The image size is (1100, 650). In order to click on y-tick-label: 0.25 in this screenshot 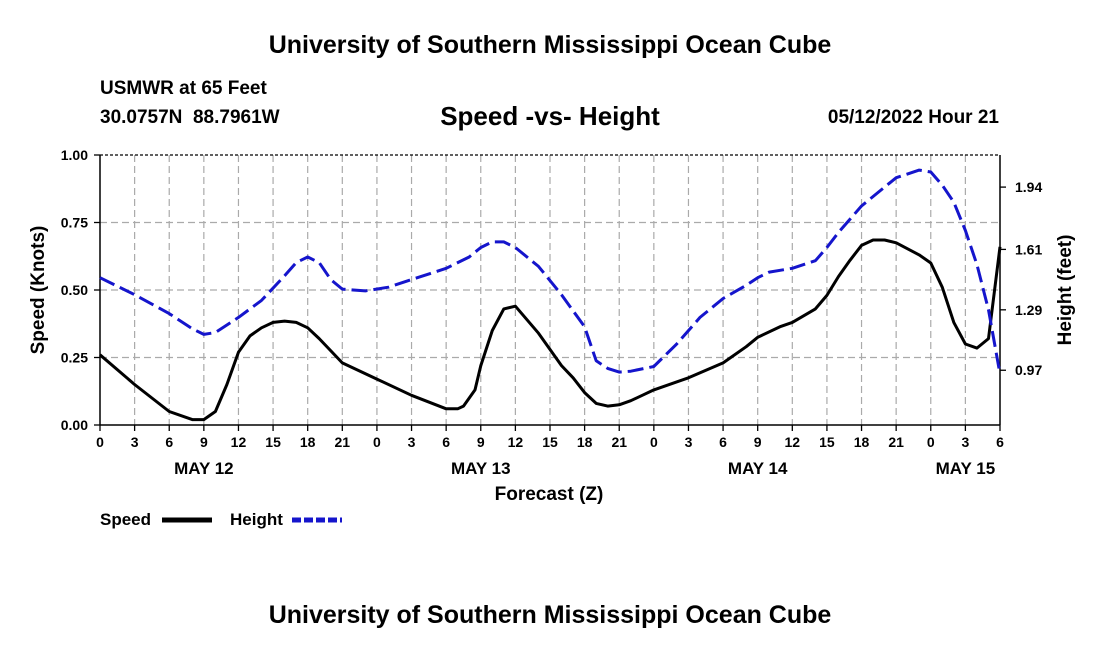, I will do `click(74, 358)`.